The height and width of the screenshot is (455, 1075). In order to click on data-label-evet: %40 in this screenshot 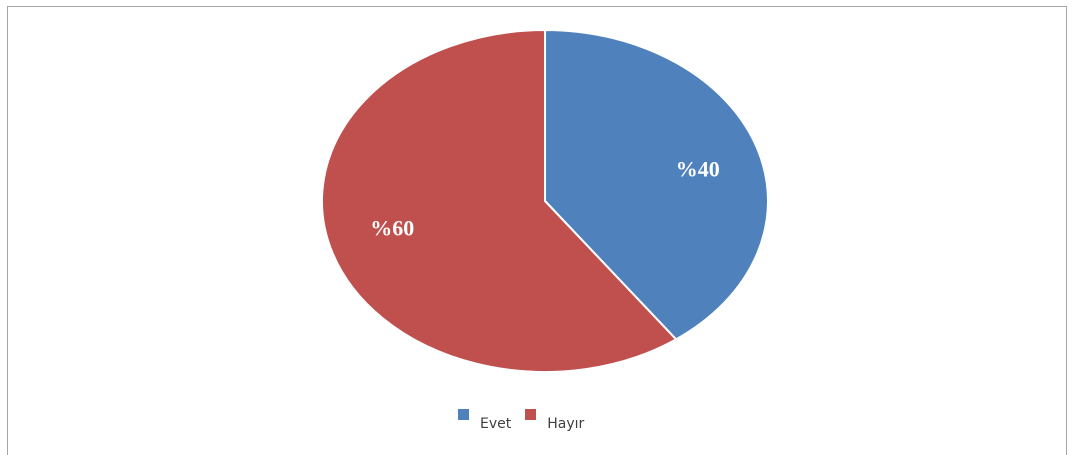, I will do `click(698, 168)`.